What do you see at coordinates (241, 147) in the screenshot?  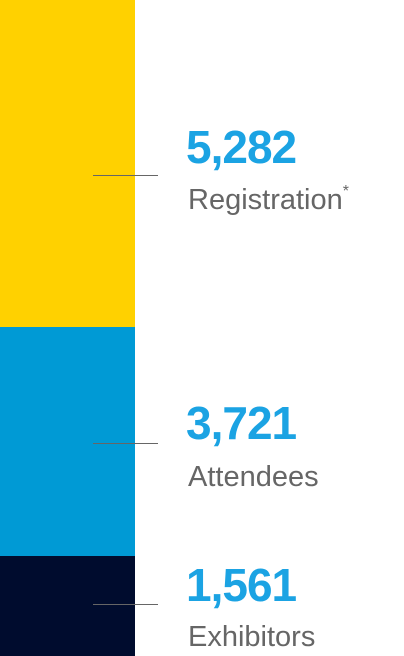 I see `stat-value: 5,282` at bounding box center [241, 147].